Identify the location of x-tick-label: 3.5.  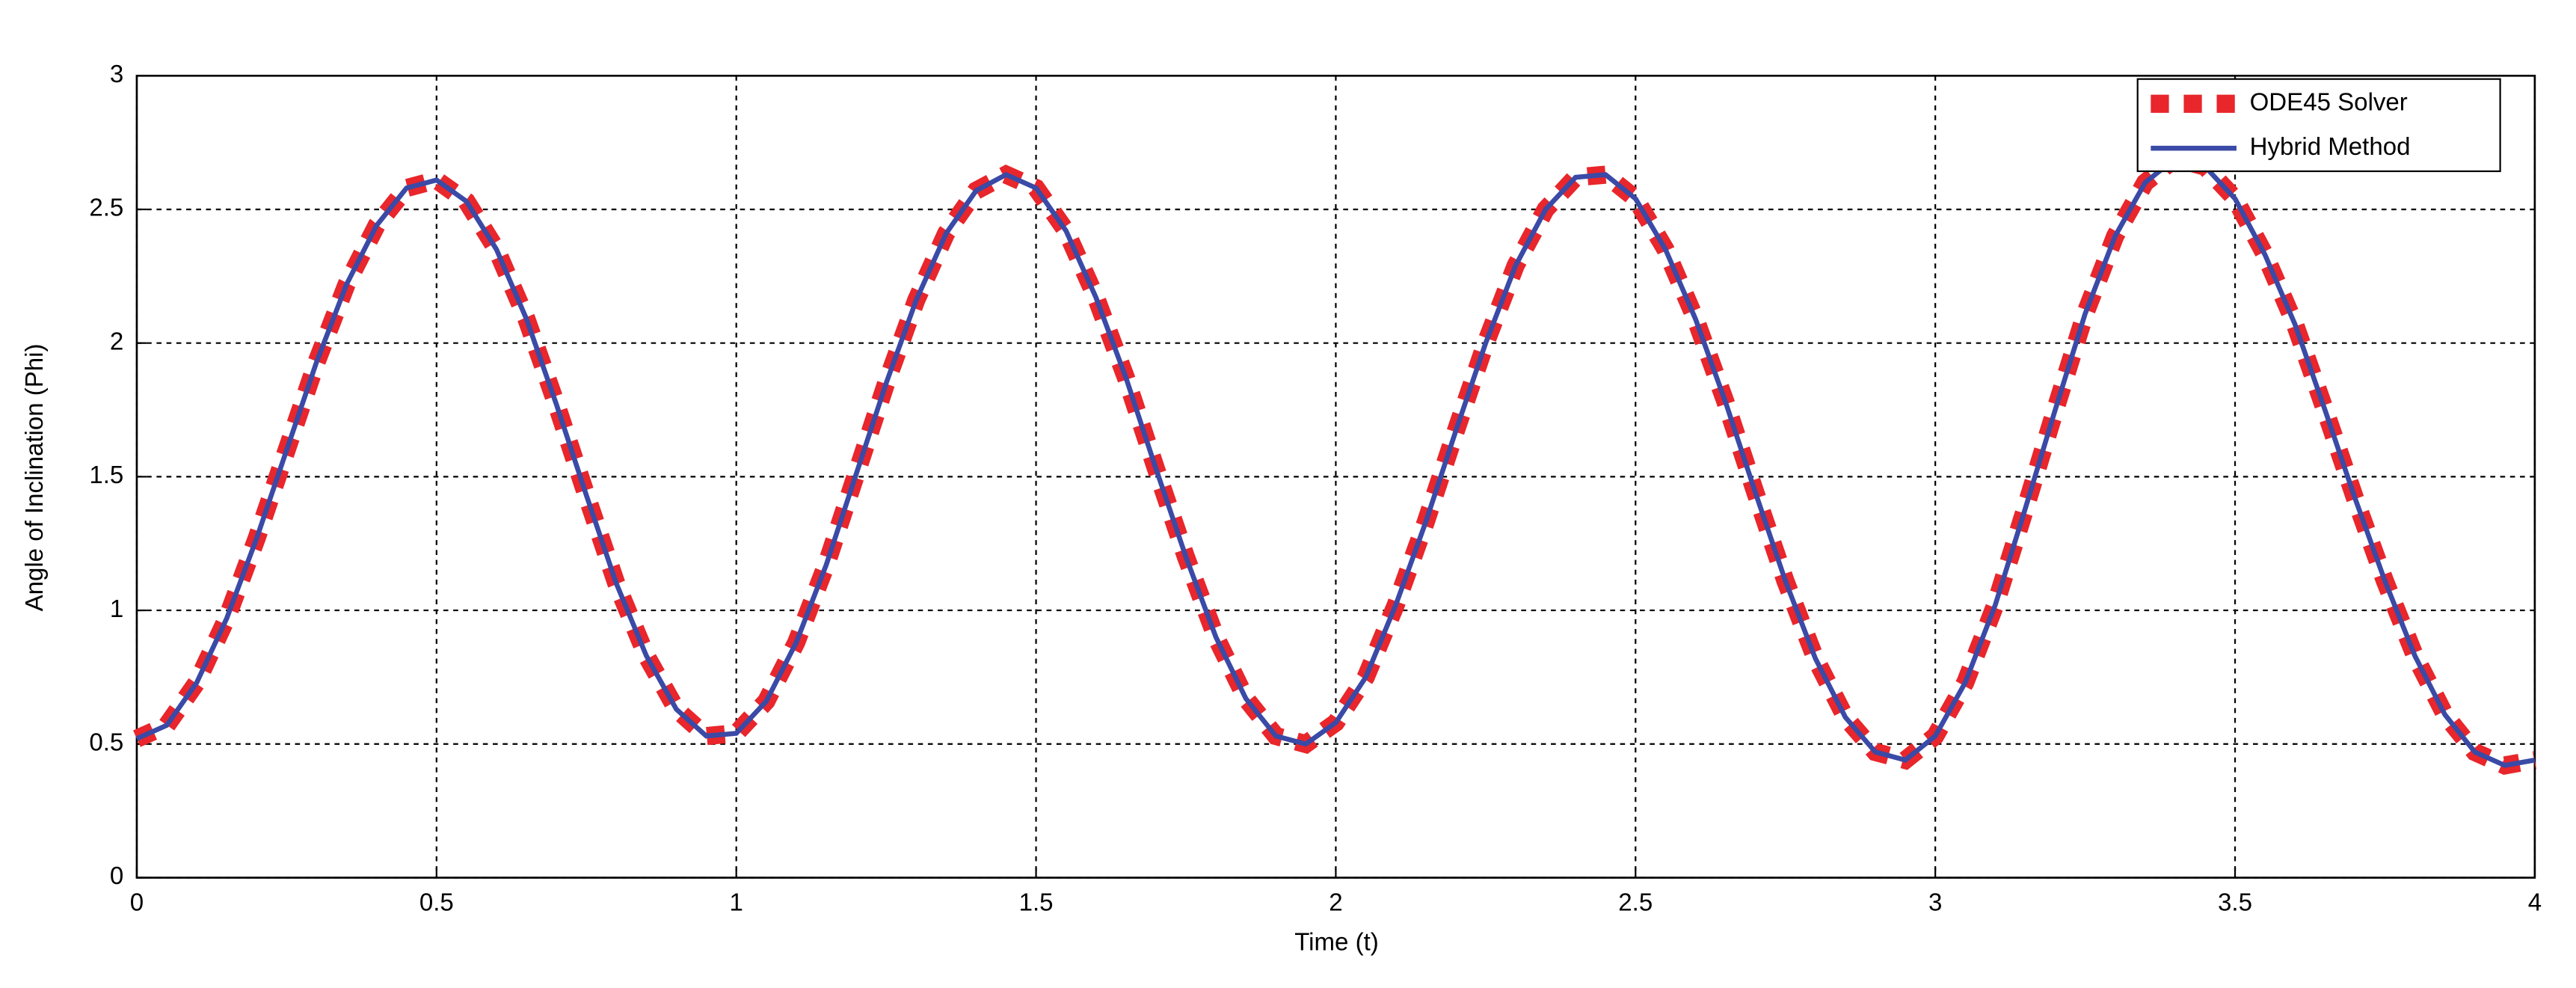
(2235, 902).